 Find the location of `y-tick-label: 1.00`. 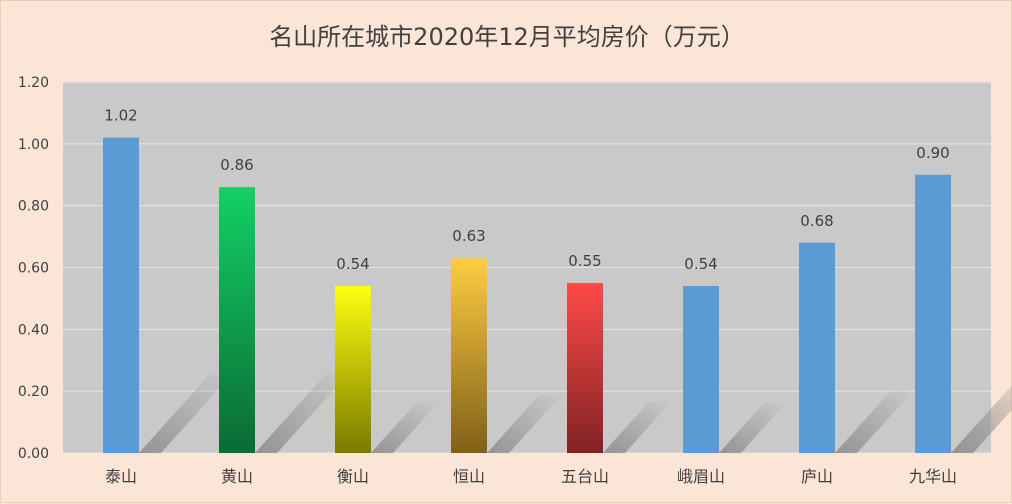

y-tick-label: 1.00 is located at coordinates (33, 145).